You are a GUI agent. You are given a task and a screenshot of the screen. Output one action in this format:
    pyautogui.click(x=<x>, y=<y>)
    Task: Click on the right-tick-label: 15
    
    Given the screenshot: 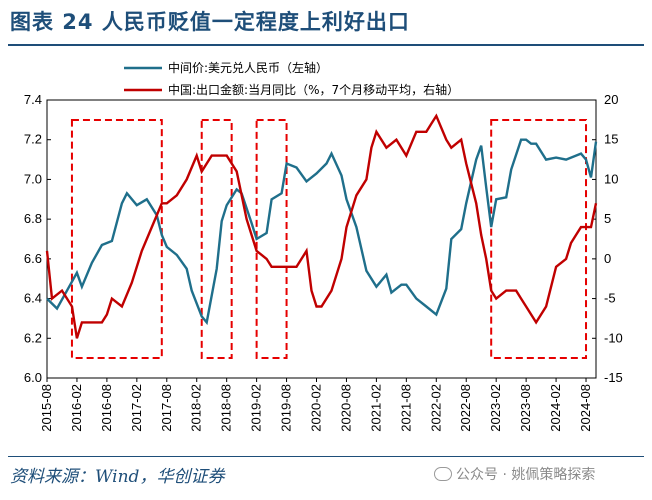 What is the action you would take?
    pyautogui.click(x=611, y=139)
    